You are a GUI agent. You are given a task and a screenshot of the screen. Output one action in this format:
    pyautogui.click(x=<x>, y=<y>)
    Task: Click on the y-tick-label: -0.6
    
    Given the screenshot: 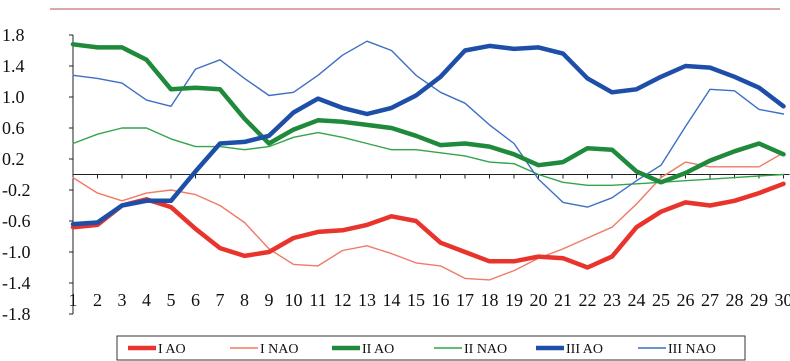 What is the action you would take?
    pyautogui.click(x=16, y=221)
    